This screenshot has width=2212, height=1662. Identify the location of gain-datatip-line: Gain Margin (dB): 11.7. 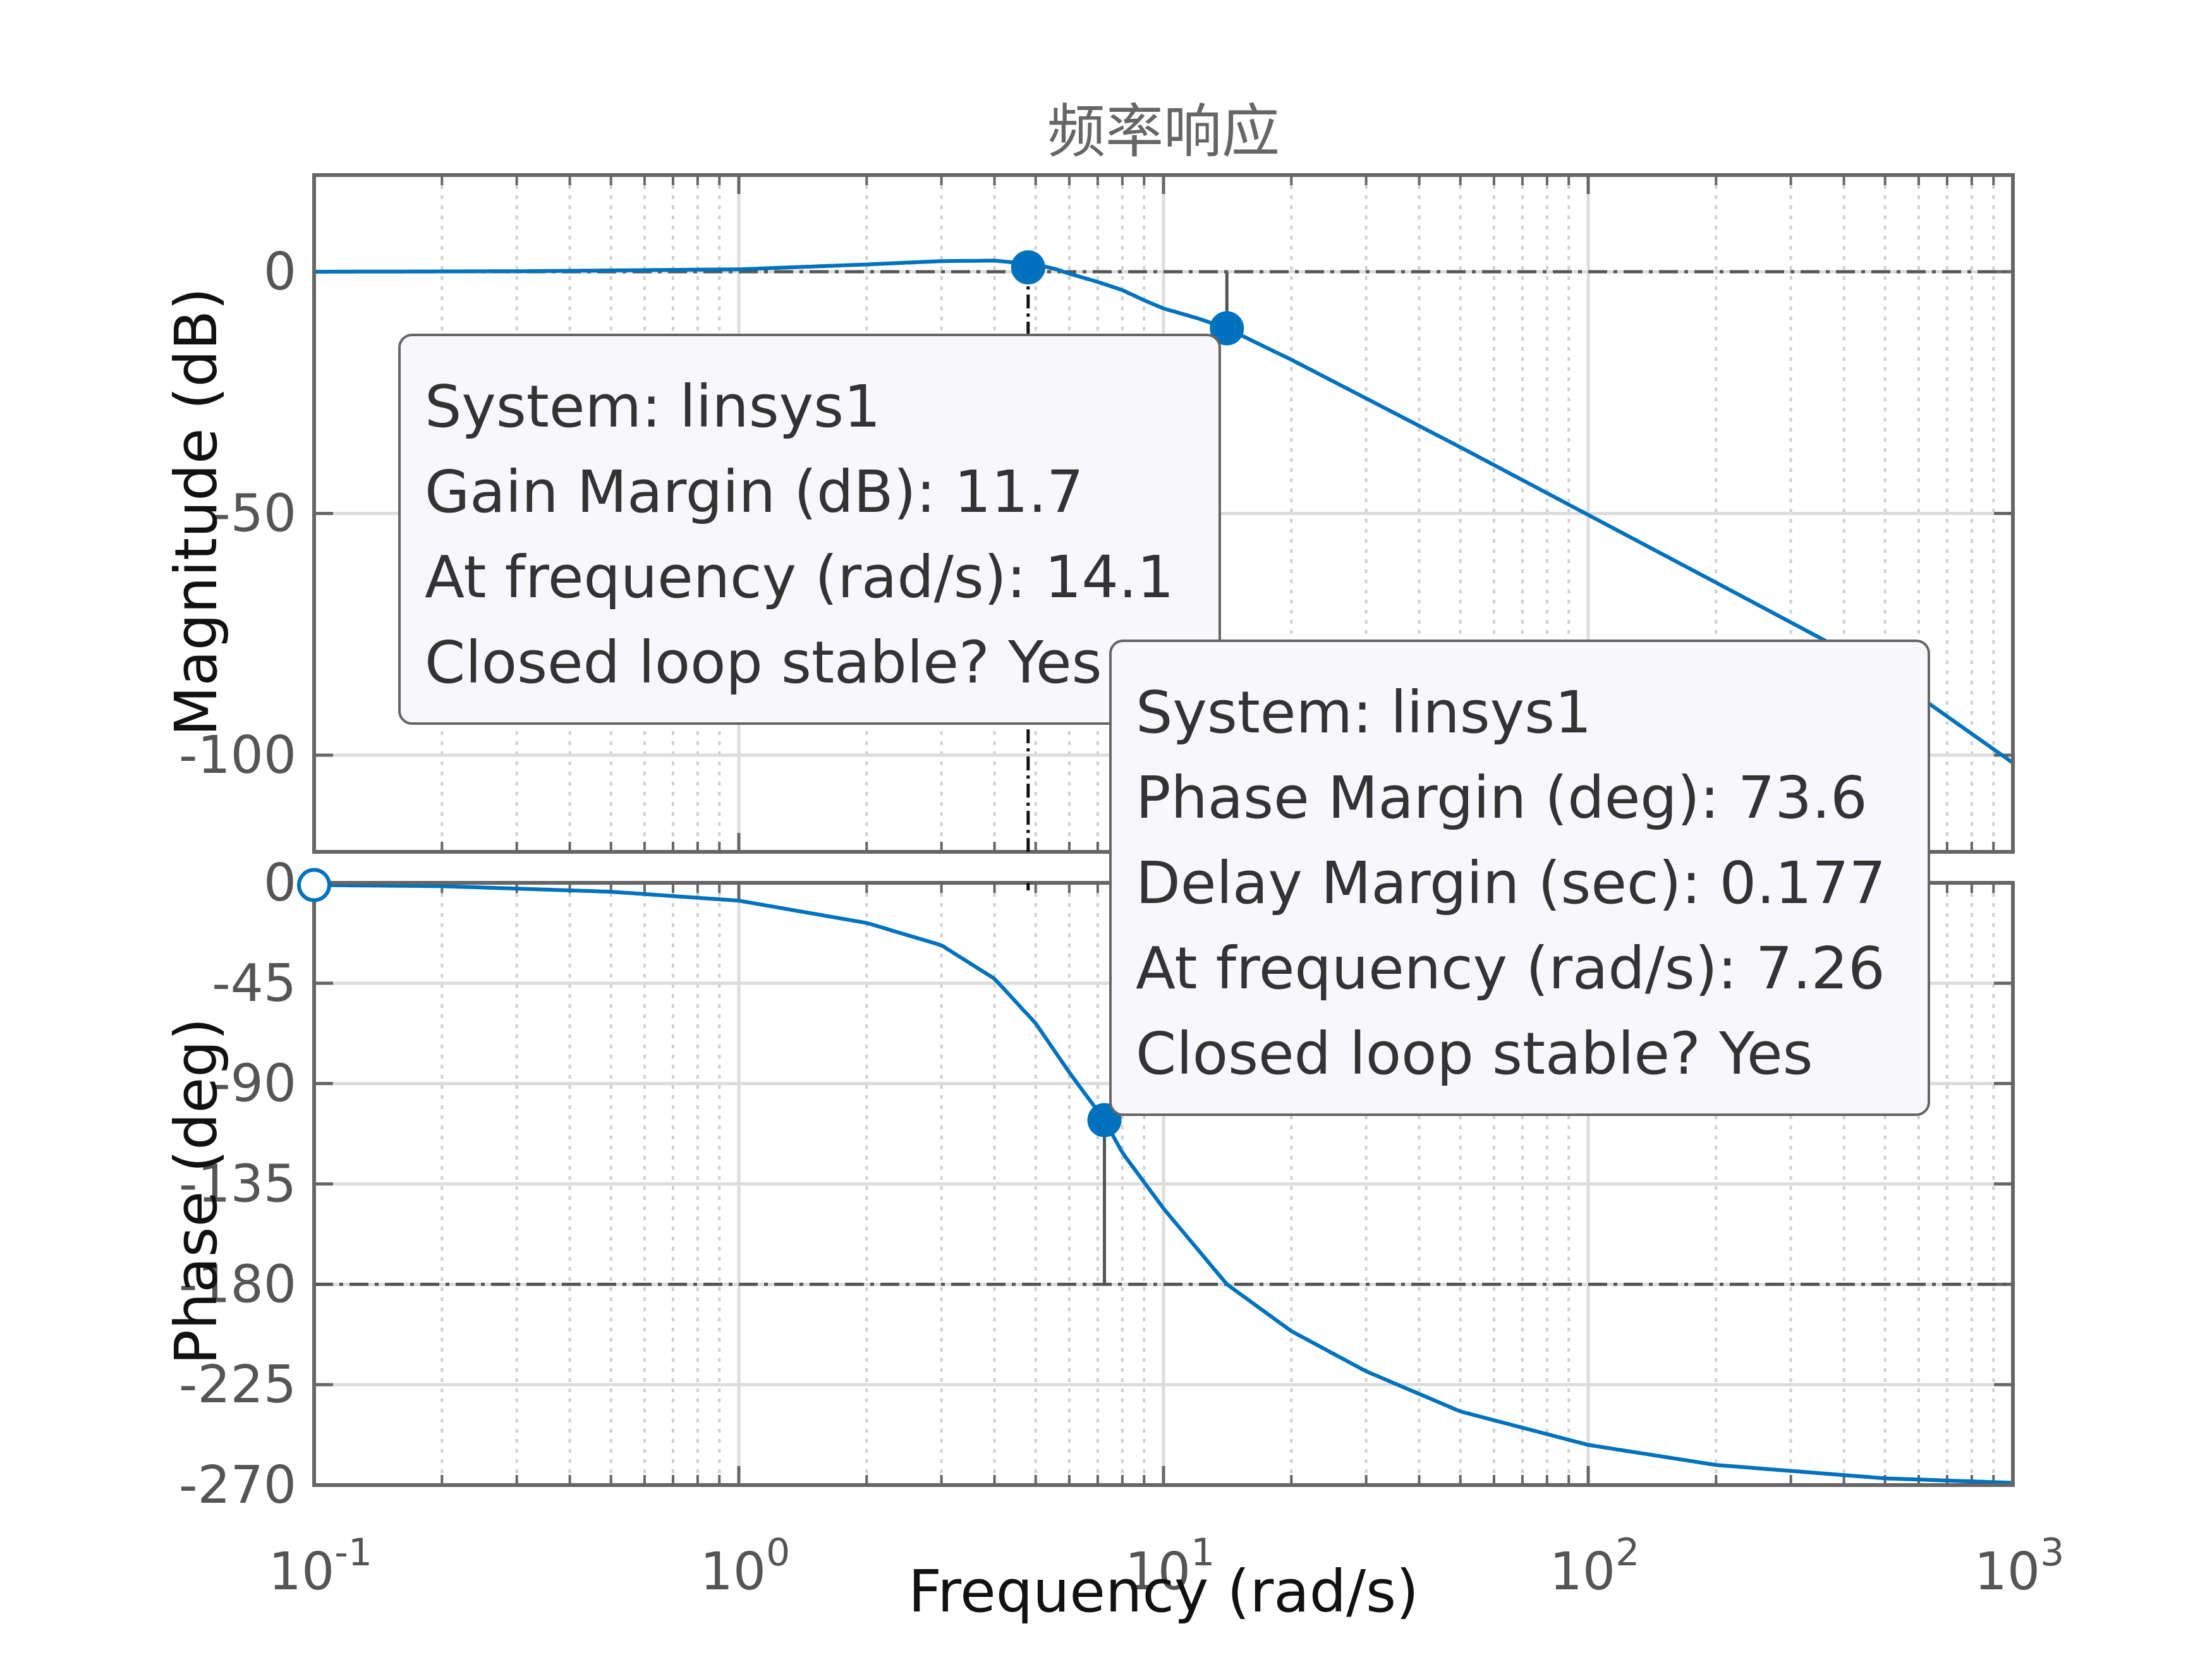
(755, 492).